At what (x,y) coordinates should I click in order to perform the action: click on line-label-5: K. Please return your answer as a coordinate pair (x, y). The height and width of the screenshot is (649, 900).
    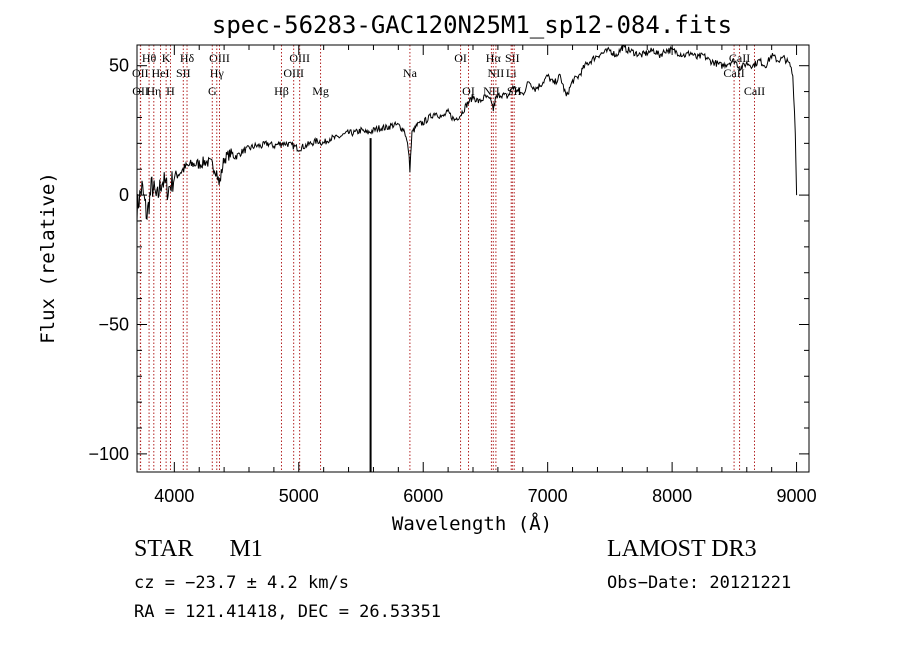
    Looking at the image, I should click on (166, 58).